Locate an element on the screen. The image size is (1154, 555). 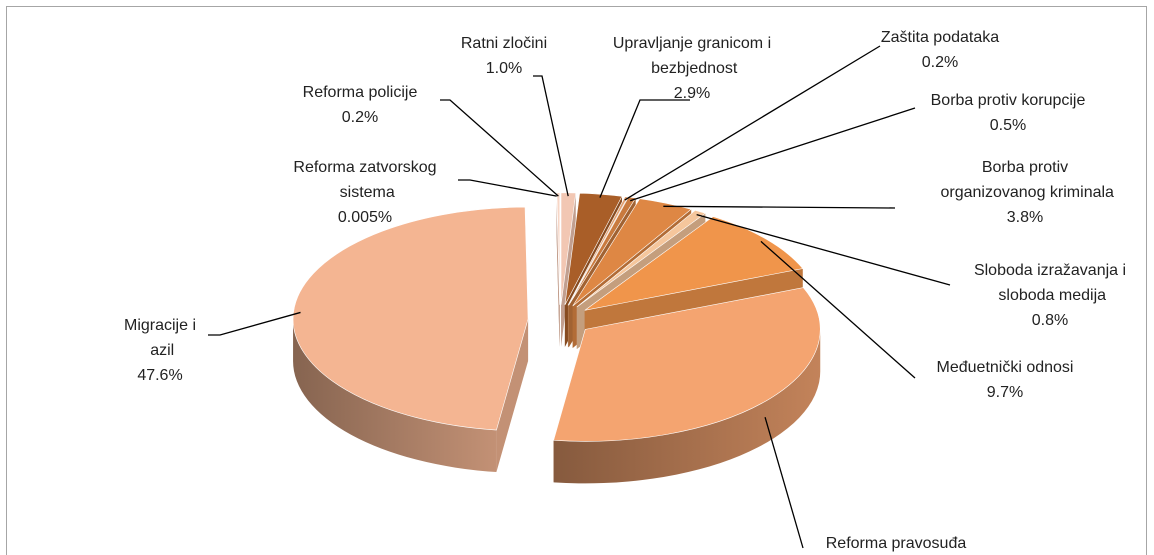
label-category: Reforma pravosuđa is located at coordinates (896, 543).